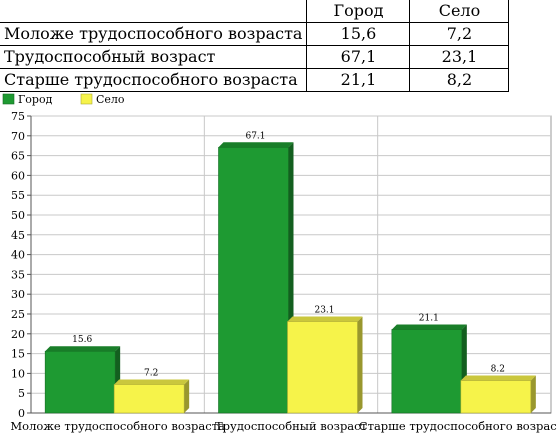 The image size is (557, 442). What do you see at coordinates (429, 318) in the screenshot?
I see `data-label: 21.1` at bounding box center [429, 318].